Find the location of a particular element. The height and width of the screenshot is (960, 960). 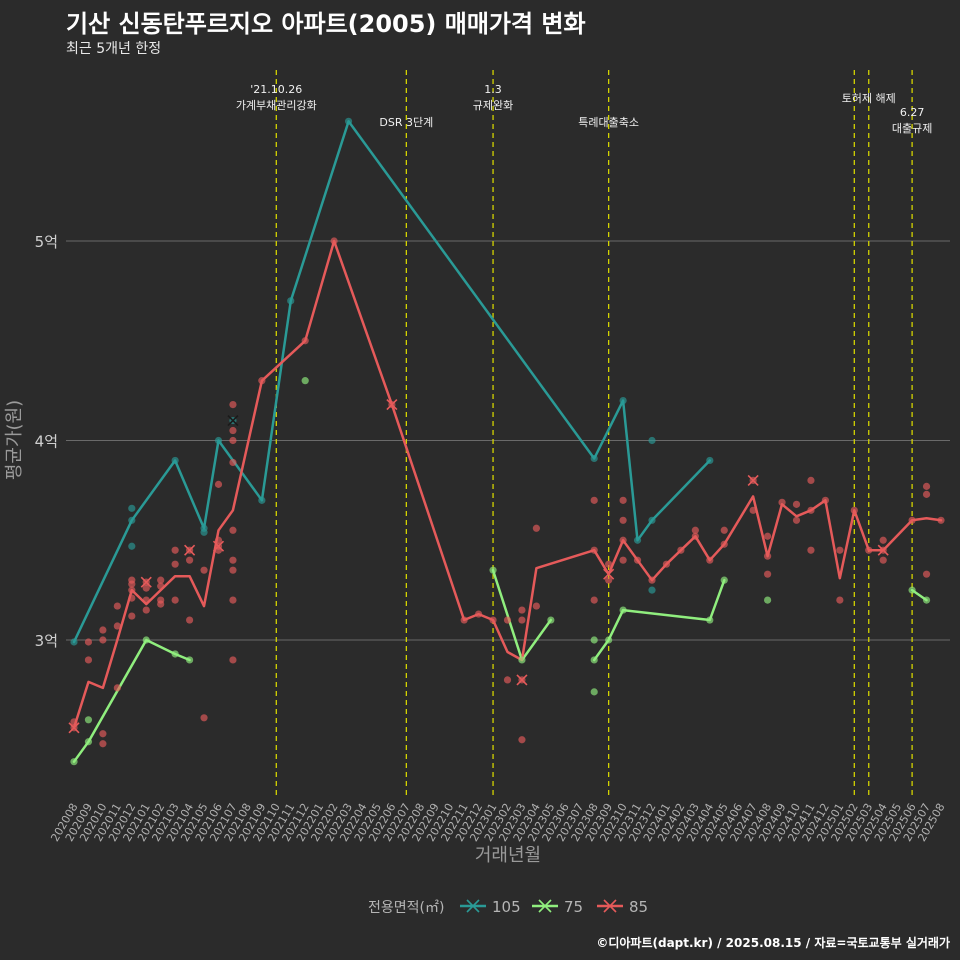

legend: 전용면적(㎡) 105 75 85 is located at coordinates (508, 907).